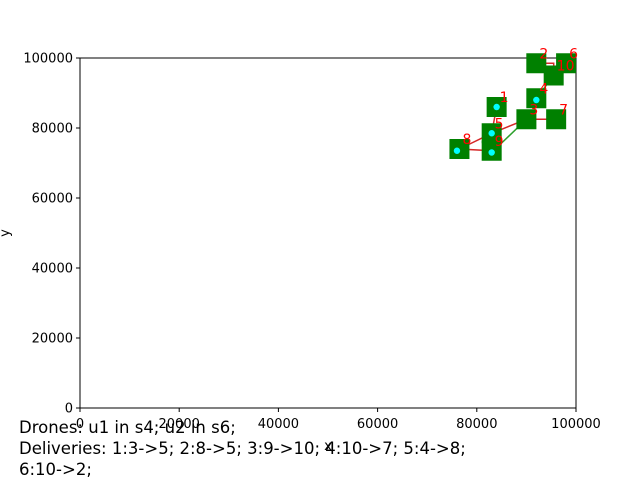  Describe the element at coordinates (563, 110) in the screenshot. I see `node-label-7: 7` at that location.